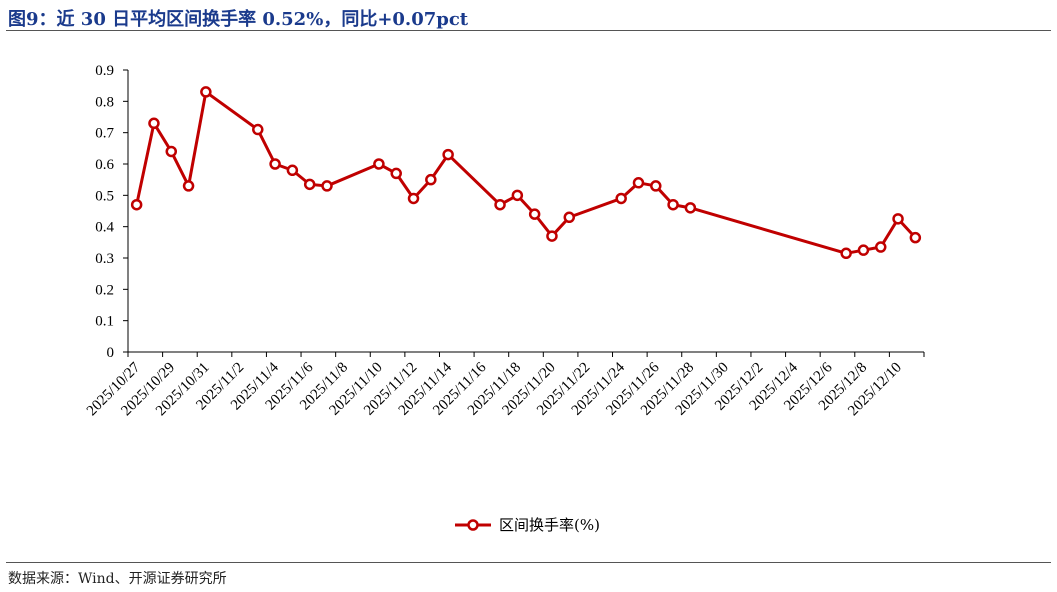 This screenshot has width=1057, height=592. What do you see at coordinates (104, 71) in the screenshot?
I see `y-tick-label: 0.9` at bounding box center [104, 71].